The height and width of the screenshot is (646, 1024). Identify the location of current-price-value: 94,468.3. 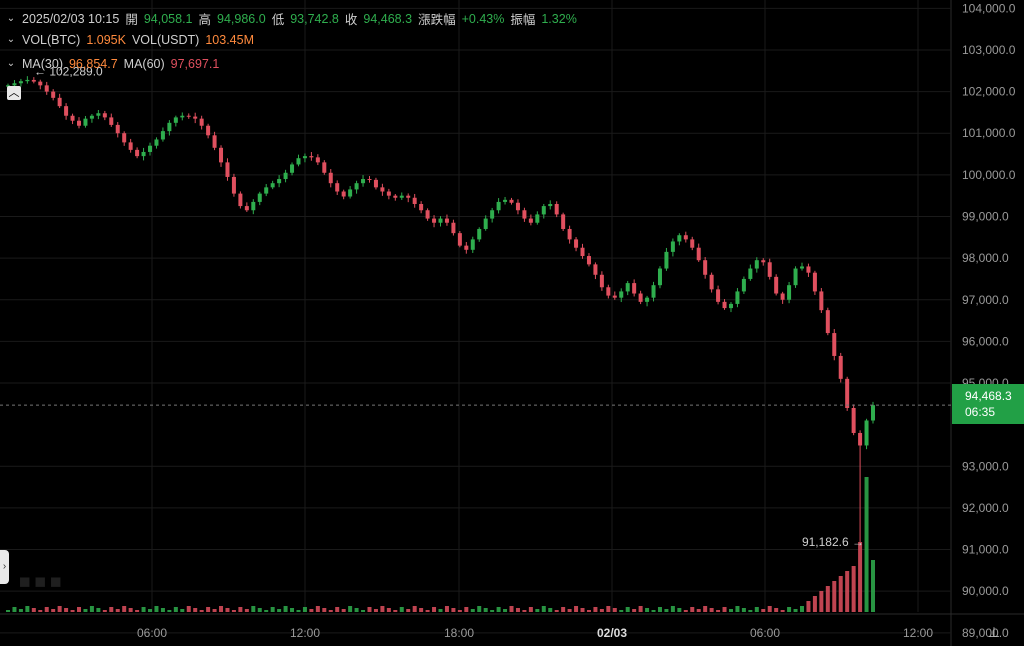
(988, 396).